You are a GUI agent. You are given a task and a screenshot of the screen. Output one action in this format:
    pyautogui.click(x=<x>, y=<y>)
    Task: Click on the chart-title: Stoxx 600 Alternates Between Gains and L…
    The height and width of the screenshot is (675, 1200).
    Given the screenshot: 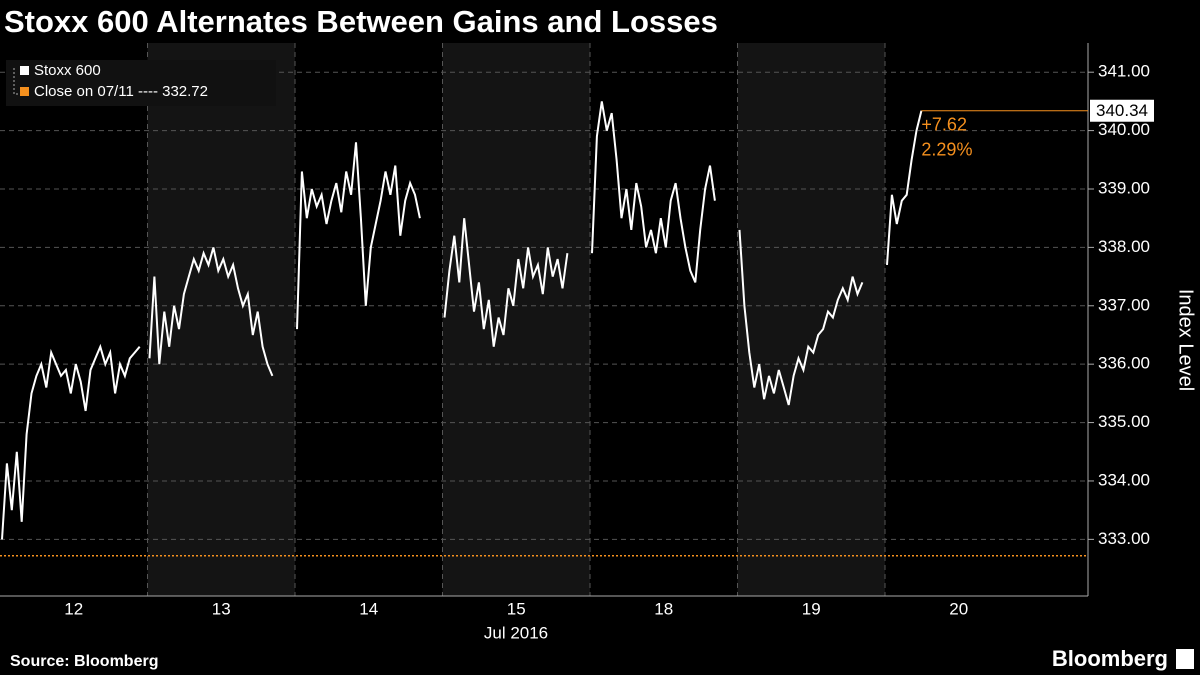 What is the action you would take?
    pyautogui.click(x=361, y=21)
    